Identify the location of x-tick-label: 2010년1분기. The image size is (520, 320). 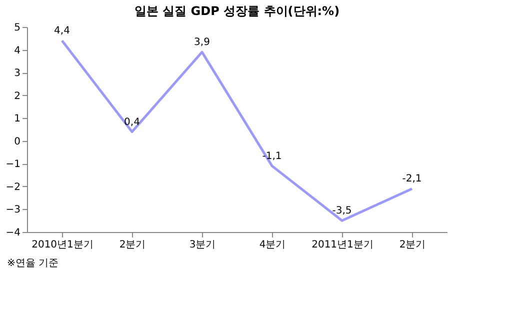
(63, 245).